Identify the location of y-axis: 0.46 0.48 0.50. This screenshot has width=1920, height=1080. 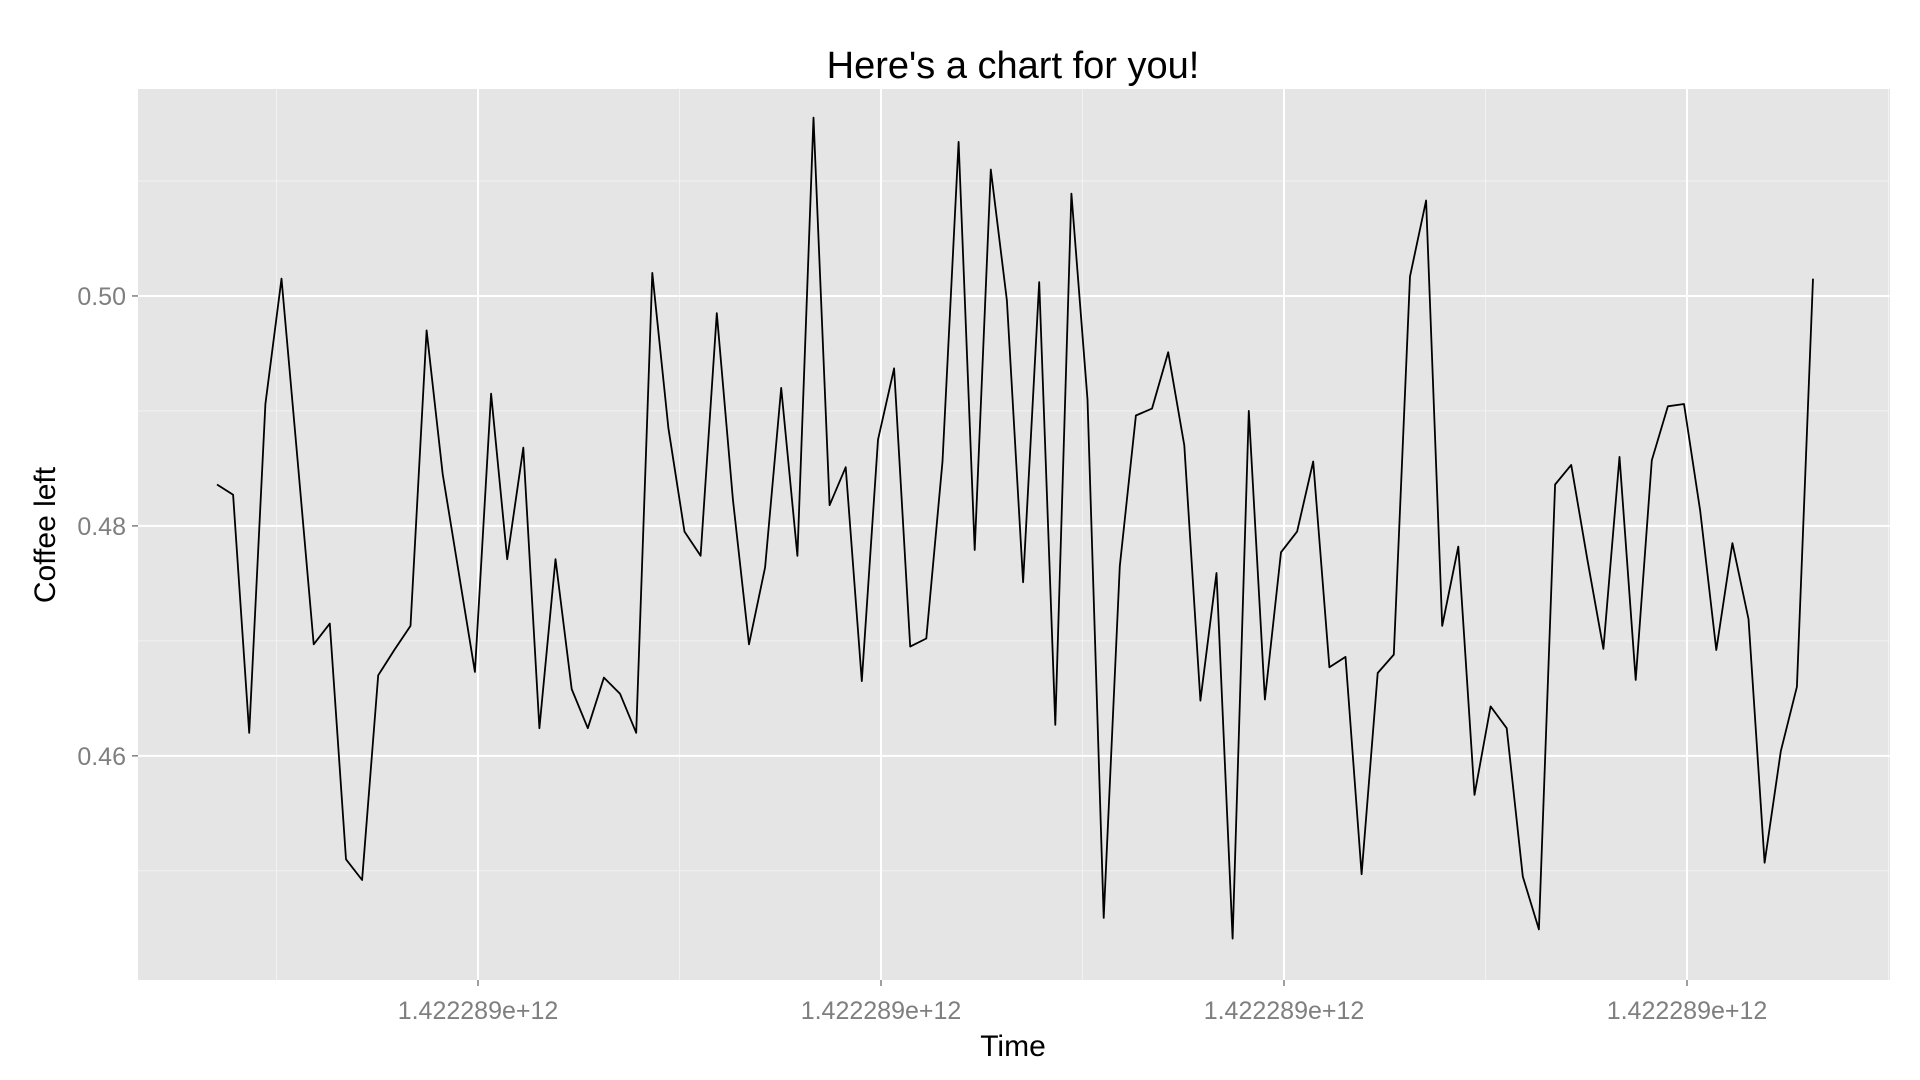
(107, 527).